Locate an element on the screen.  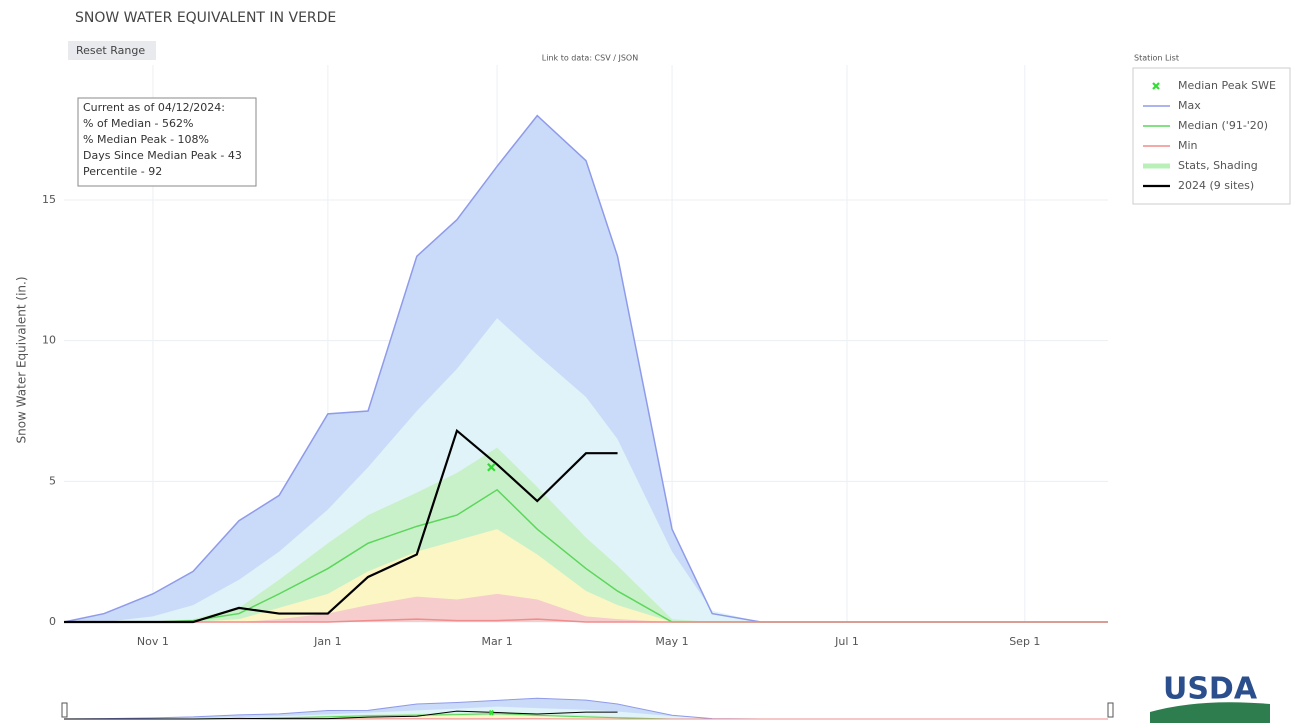
info-line: Days Since Median Peak - 43 is located at coordinates (162, 155).